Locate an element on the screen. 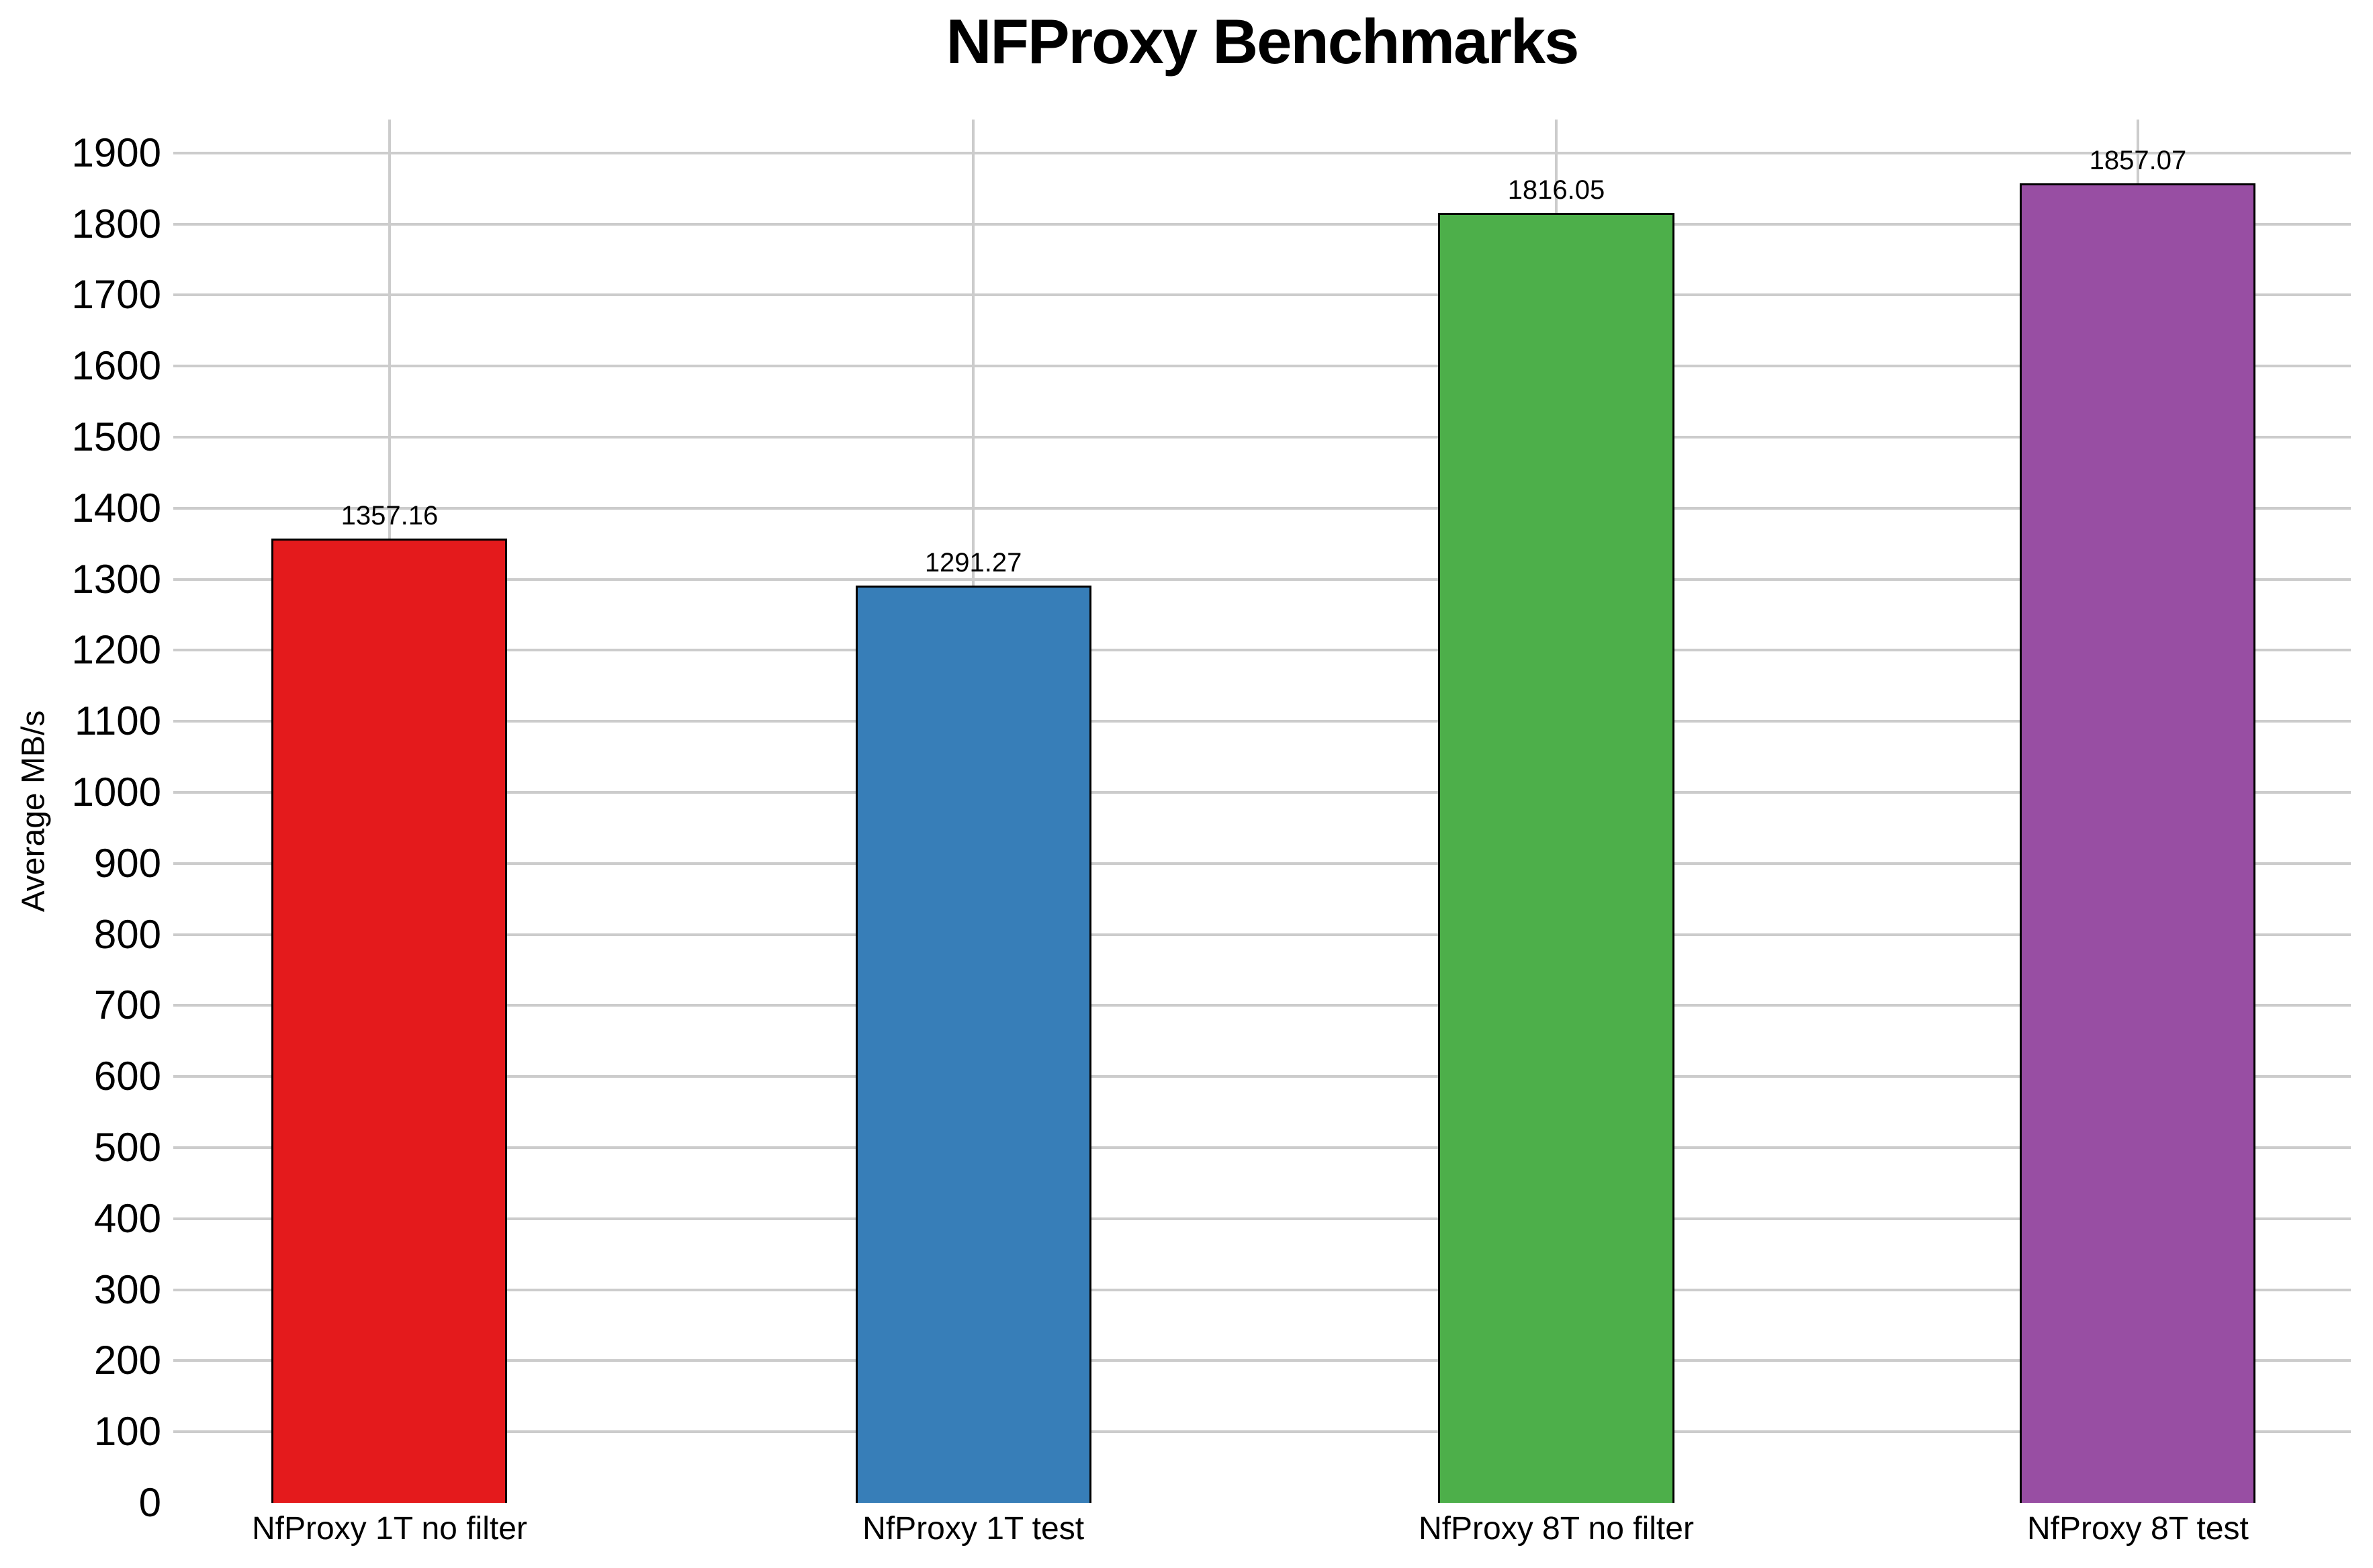 This screenshot has width=2373, height=1568. bar-nfproxy-1t-test is located at coordinates (973, 1044).